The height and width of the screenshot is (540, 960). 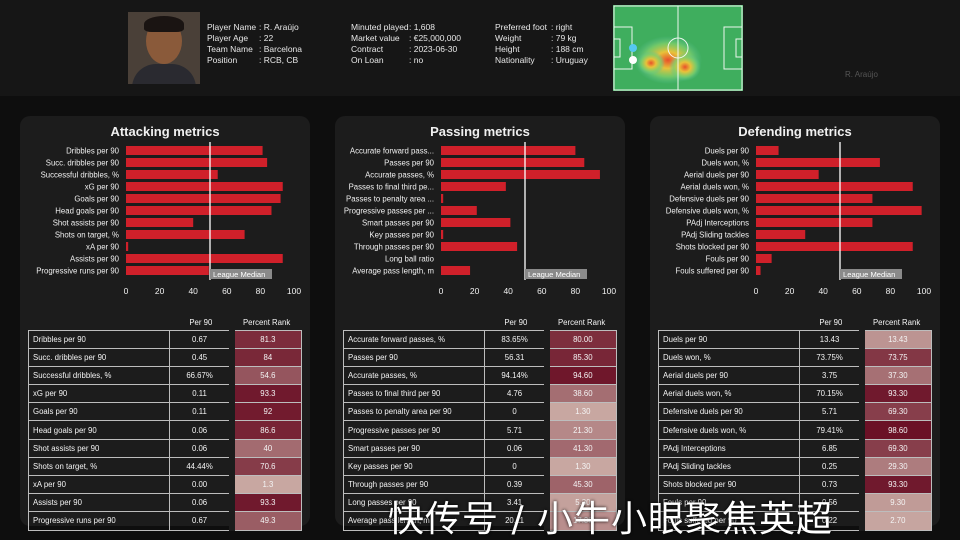 What do you see at coordinates (794, 448) in the screenshot?
I see `table-row: PAdj Interceptions 6.85 69.30` at bounding box center [794, 448].